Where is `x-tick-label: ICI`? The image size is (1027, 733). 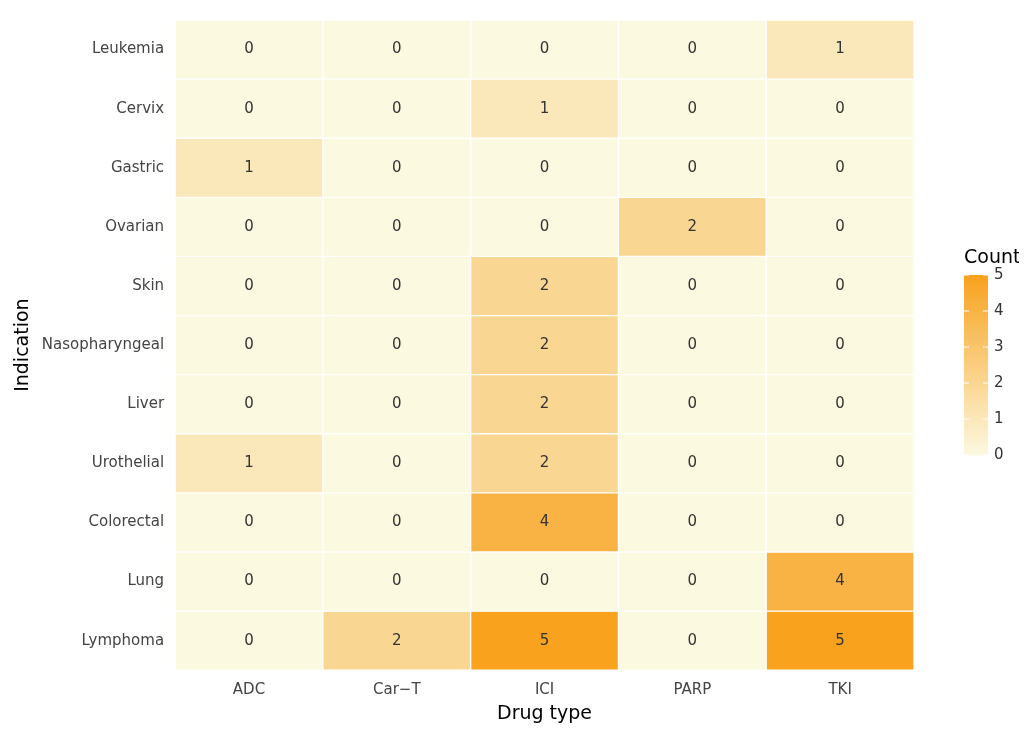 x-tick-label: ICI is located at coordinates (544, 689).